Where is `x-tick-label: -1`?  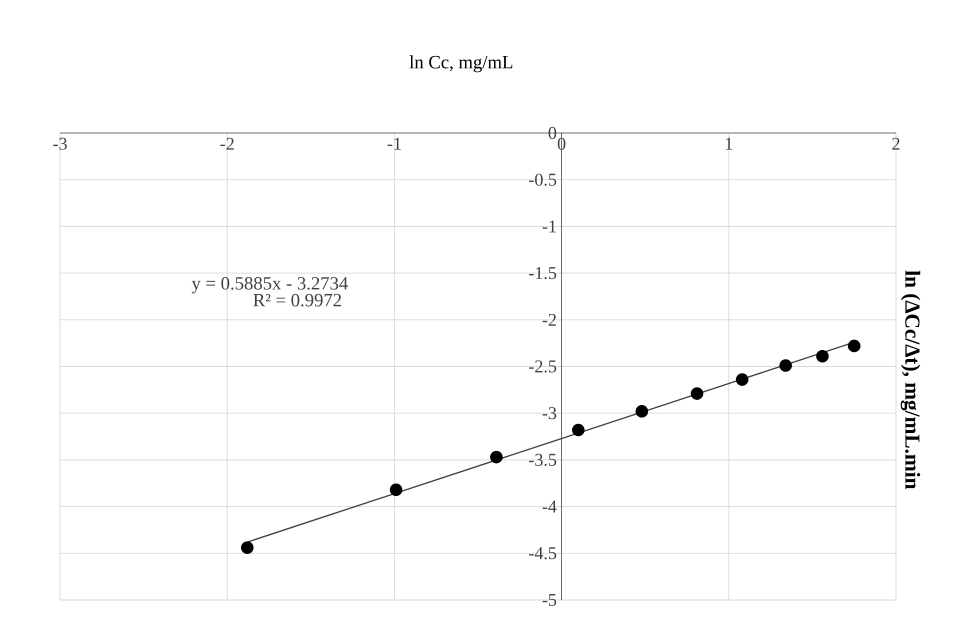 x-tick-label: -1 is located at coordinates (394, 144).